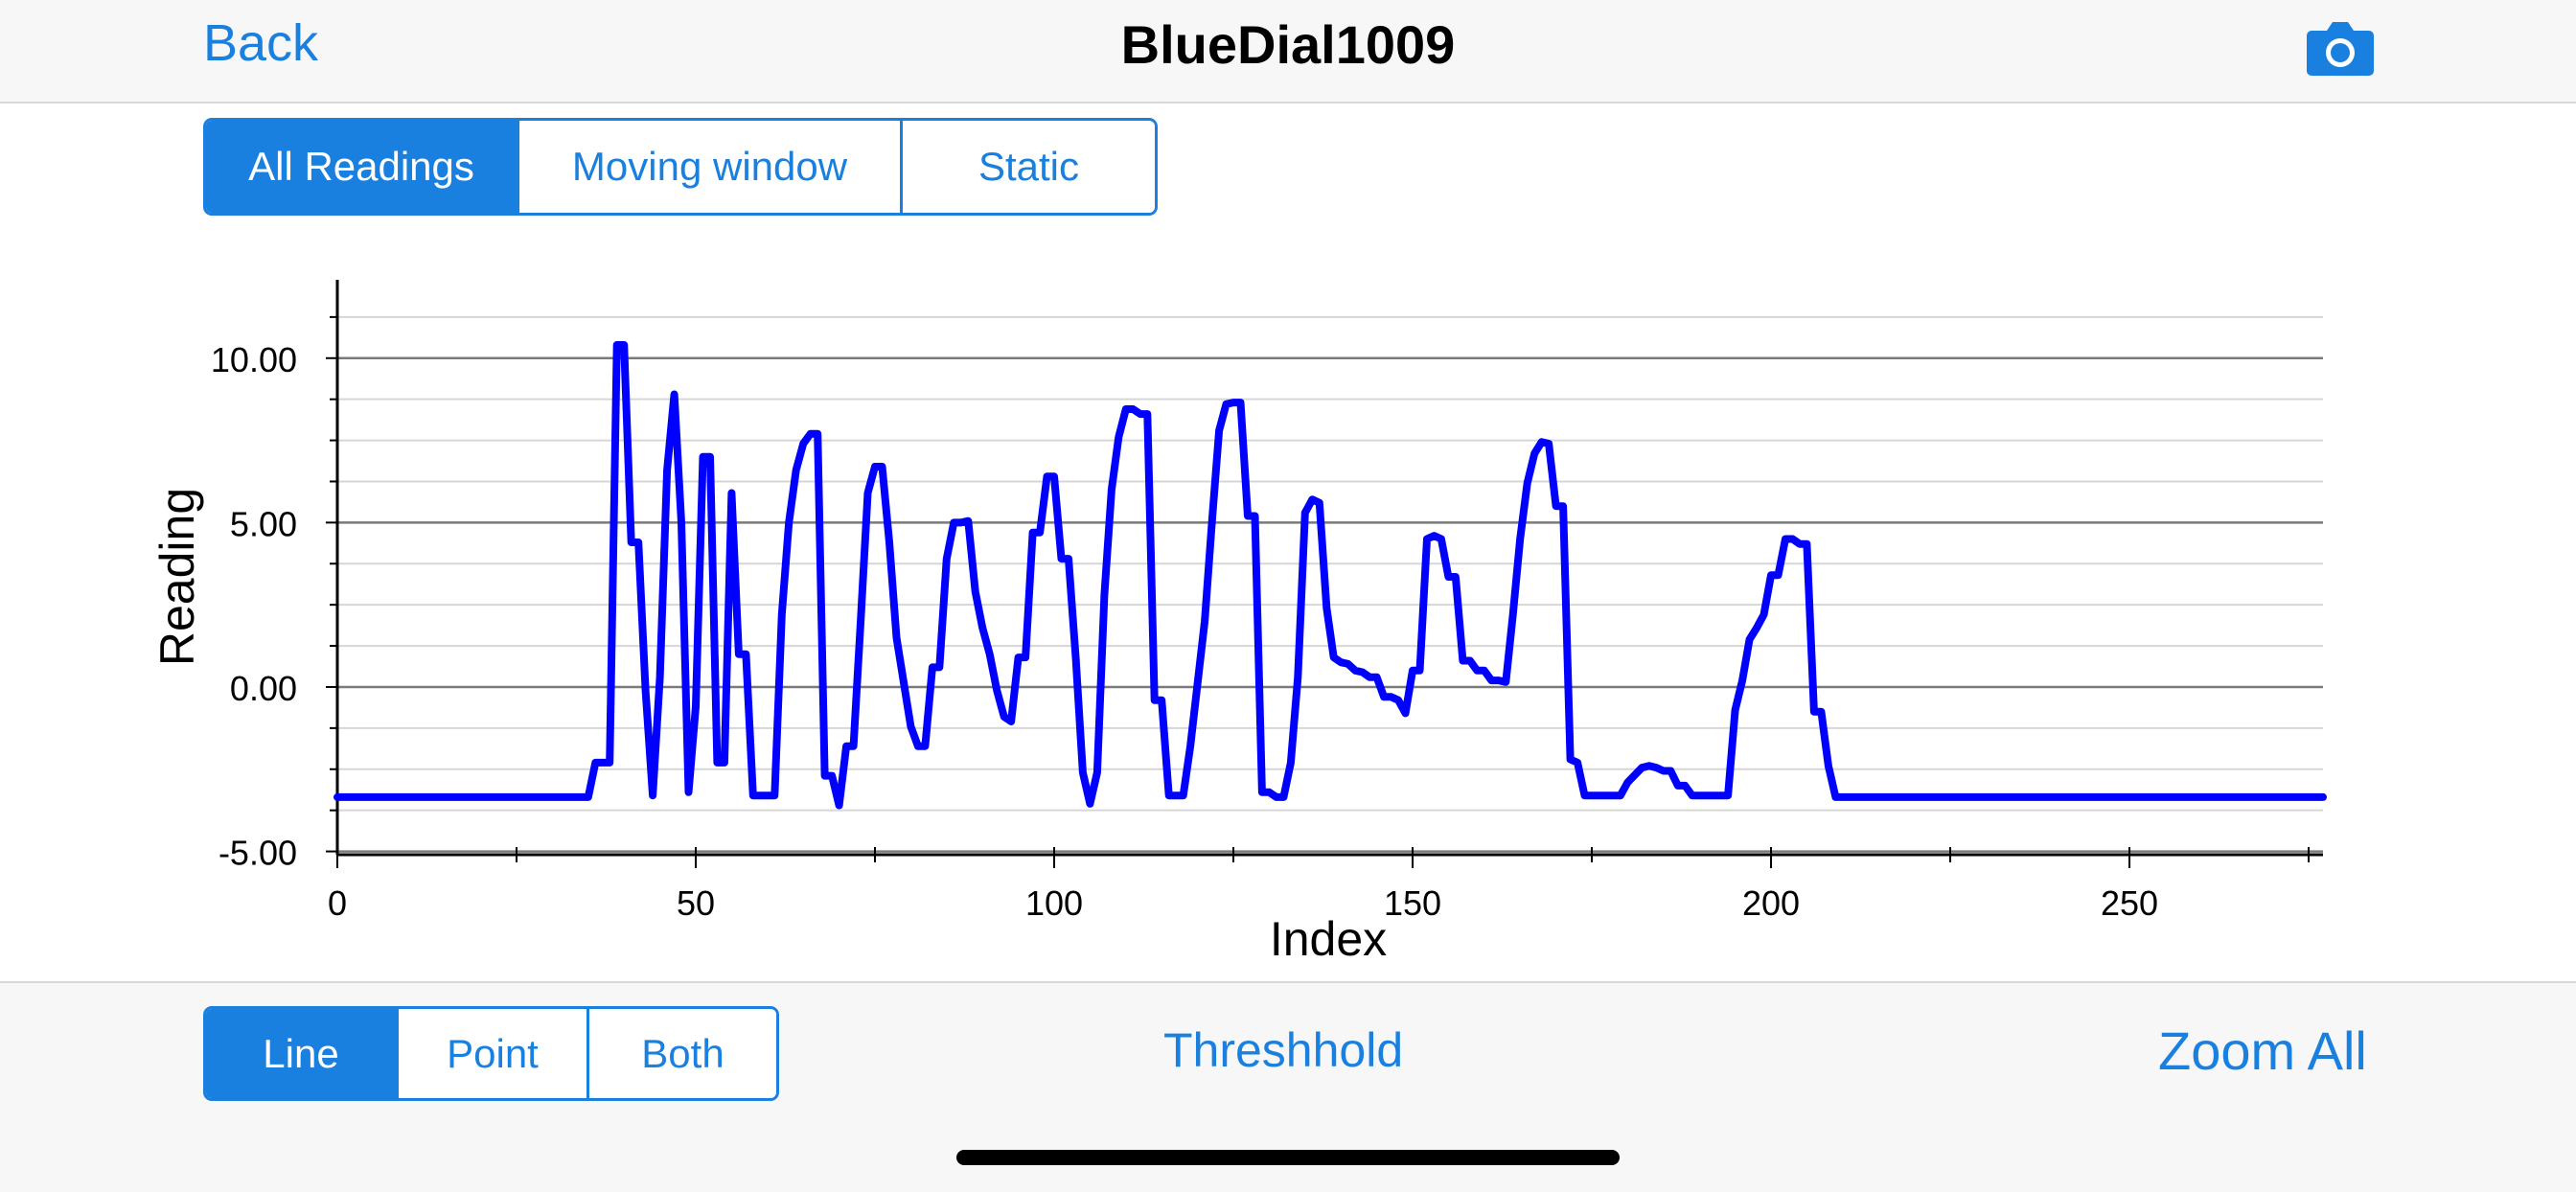 Image resolution: width=2576 pixels, height=1192 pixels. Describe the element at coordinates (1328, 939) in the screenshot. I see `x-axis-title: Index` at that location.